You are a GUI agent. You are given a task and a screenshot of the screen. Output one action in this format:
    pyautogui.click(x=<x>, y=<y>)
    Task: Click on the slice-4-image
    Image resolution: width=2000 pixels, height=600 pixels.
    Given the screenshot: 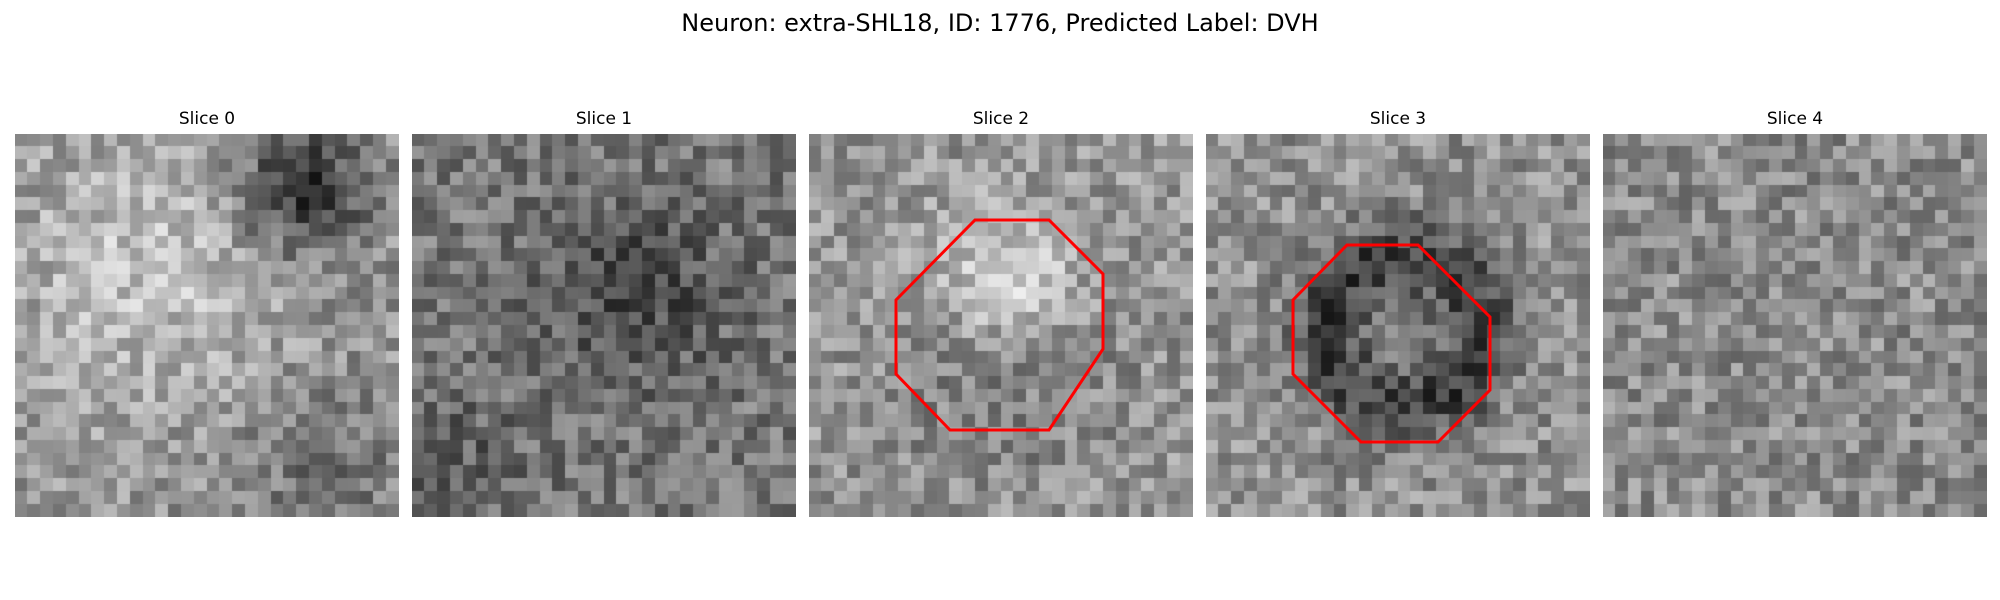 What is the action you would take?
    pyautogui.click(x=1795, y=325)
    